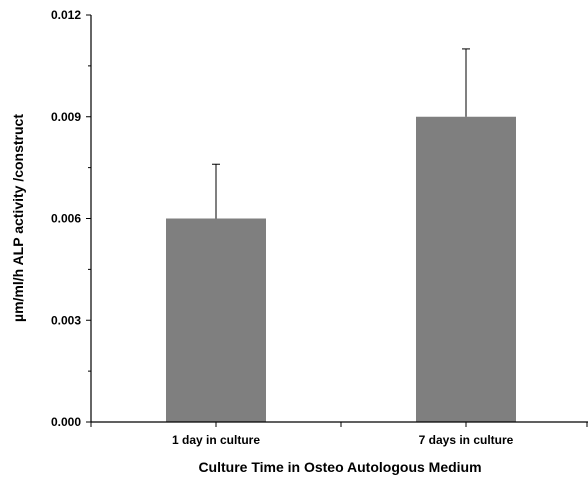 This screenshot has width=588, height=479. I want to click on y-tick-label-3: 0.009, so click(66, 117).